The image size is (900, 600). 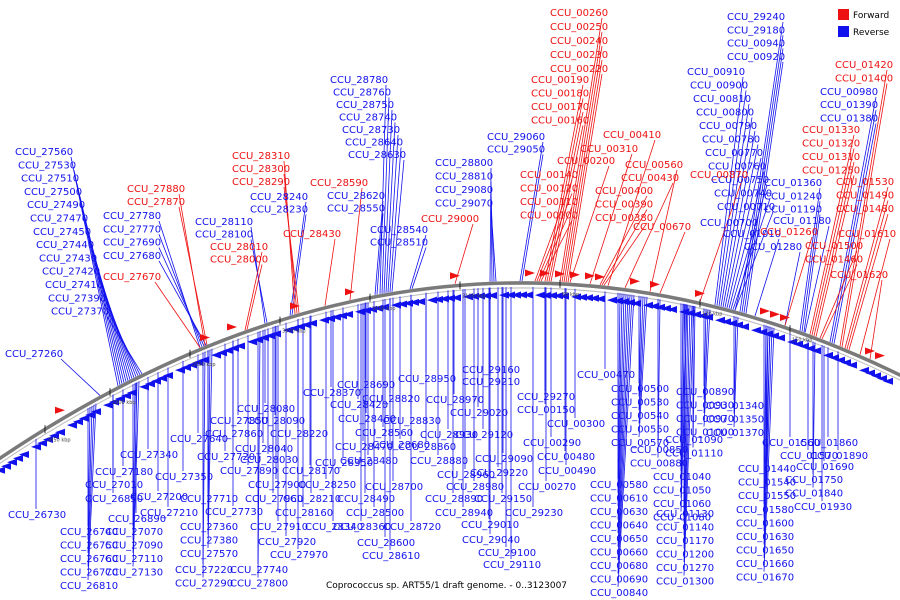 I want to click on gene-label-forward: CCU_29000, so click(x=450, y=219).